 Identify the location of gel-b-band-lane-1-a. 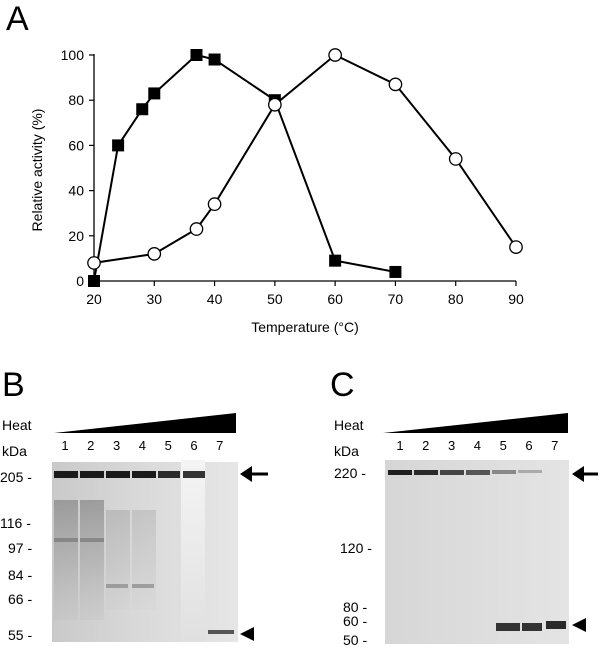
(66, 540).